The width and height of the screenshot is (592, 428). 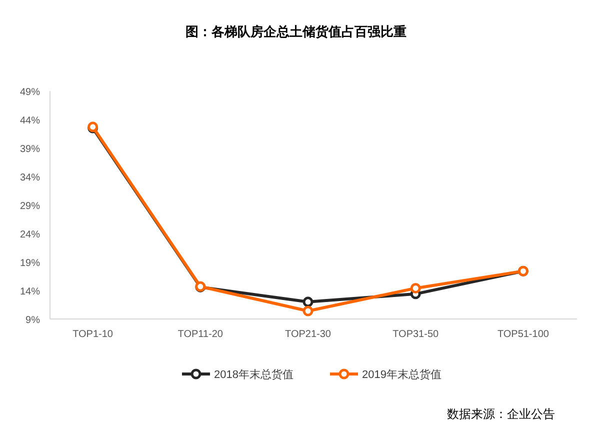 I want to click on y-tick-label: 34%, so click(x=30, y=178).